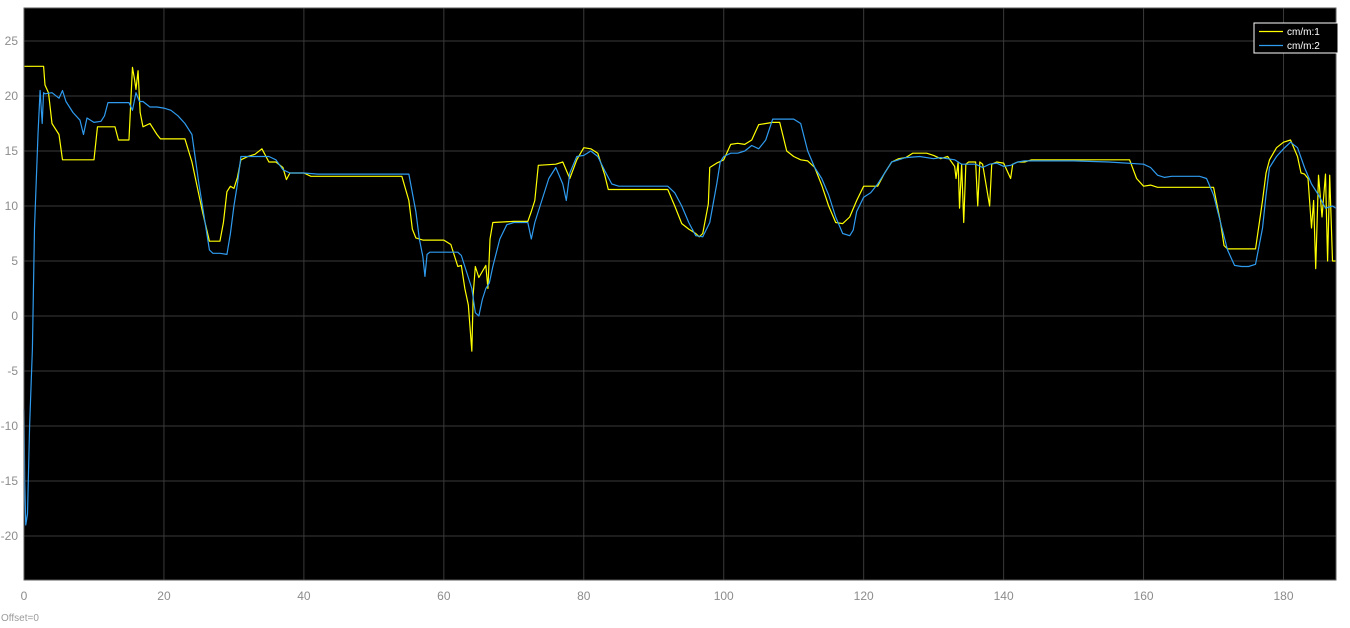  I want to click on legend: cm/m:1 cm/m:2, so click(1296, 38).